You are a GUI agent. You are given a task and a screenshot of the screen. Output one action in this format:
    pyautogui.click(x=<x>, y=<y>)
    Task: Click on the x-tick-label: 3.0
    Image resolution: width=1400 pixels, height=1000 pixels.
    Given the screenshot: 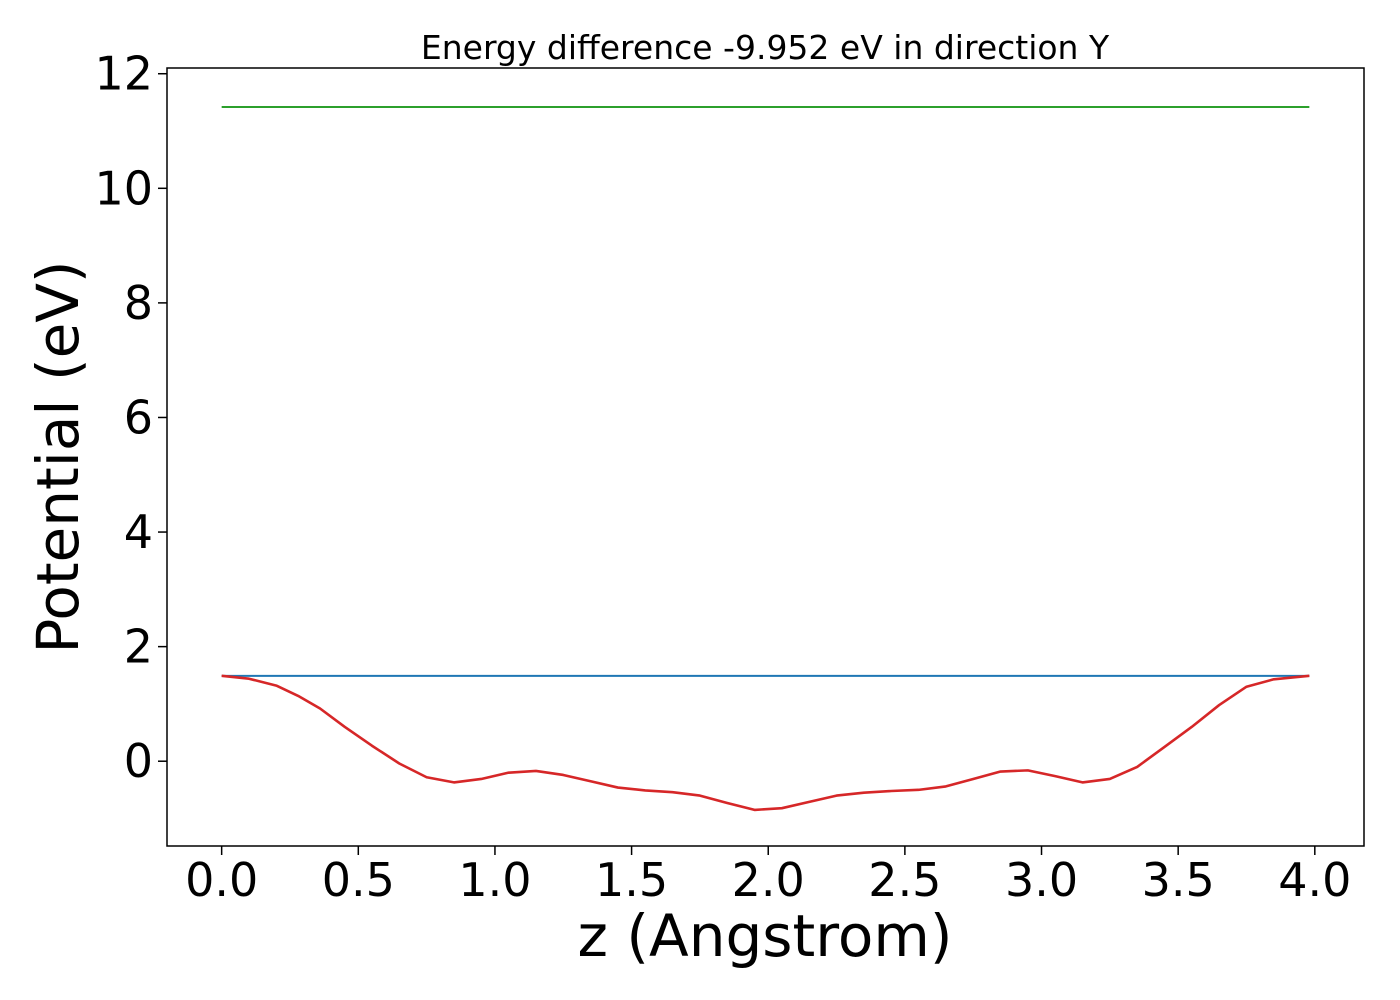 What is the action you would take?
    pyautogui.click(x=1041, y=880)
    